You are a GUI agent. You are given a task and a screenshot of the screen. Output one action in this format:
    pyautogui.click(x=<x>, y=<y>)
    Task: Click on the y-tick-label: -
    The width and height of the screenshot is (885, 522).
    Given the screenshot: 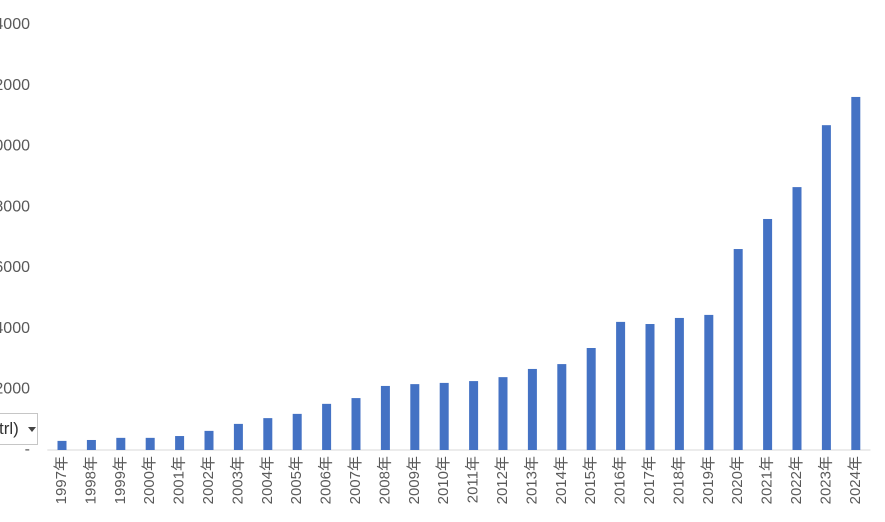 What is the action you would take?
    pyautogui.click(x=27, y=449)
    